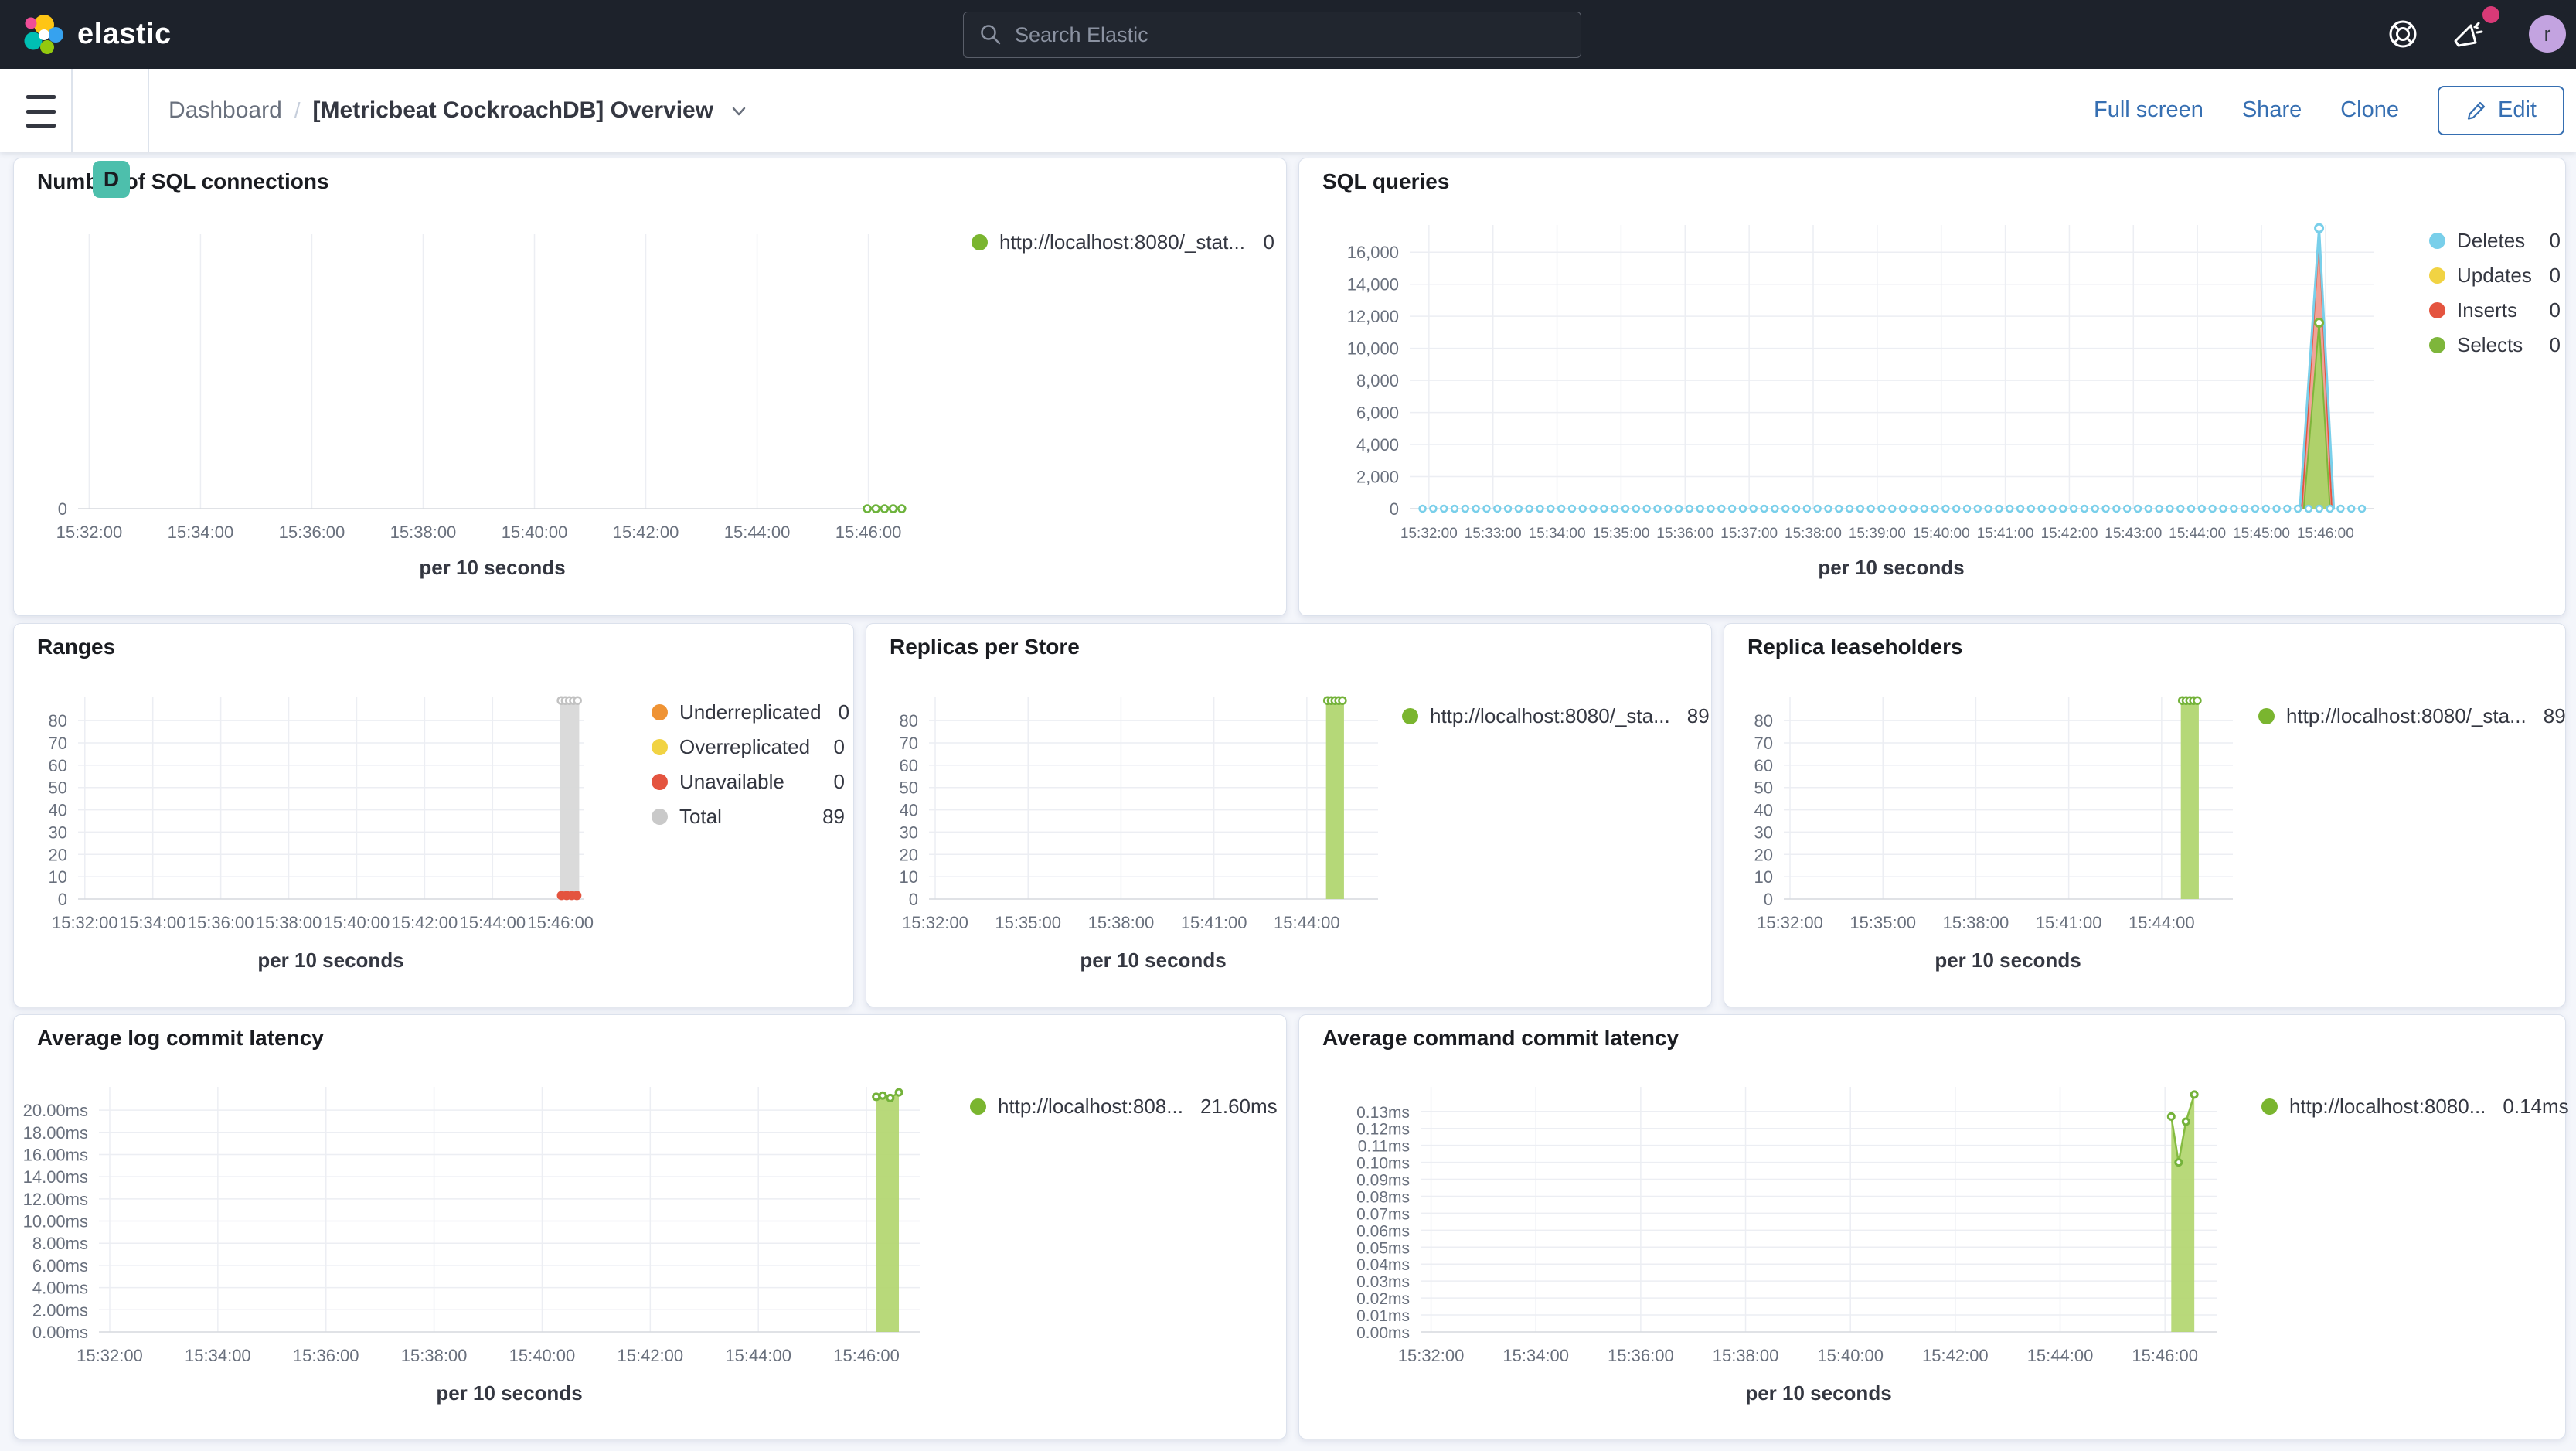 Image resolution: width=2576 pixels, height=1451 pixels. I want to click on legend-item: Deletes 0, so click(2495, 240).